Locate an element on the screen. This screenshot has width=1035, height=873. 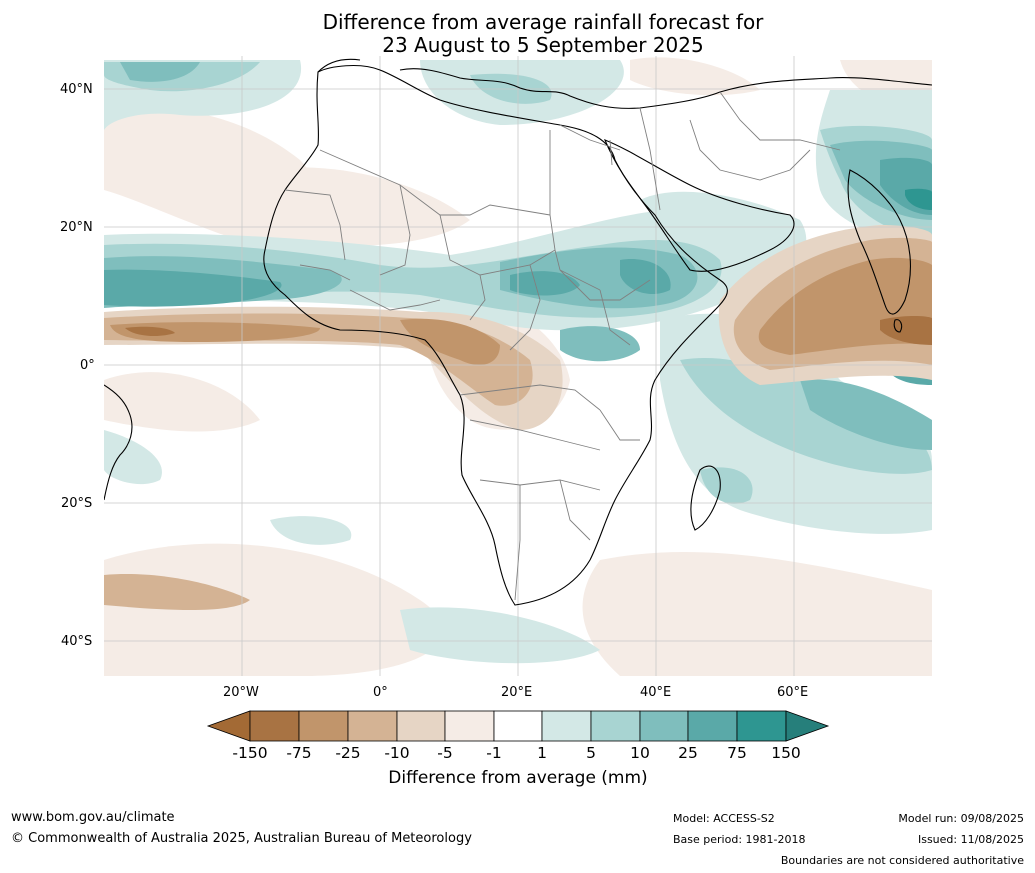
colorbar-title: Difference from average (mm) is located at coordinates (518, 778).